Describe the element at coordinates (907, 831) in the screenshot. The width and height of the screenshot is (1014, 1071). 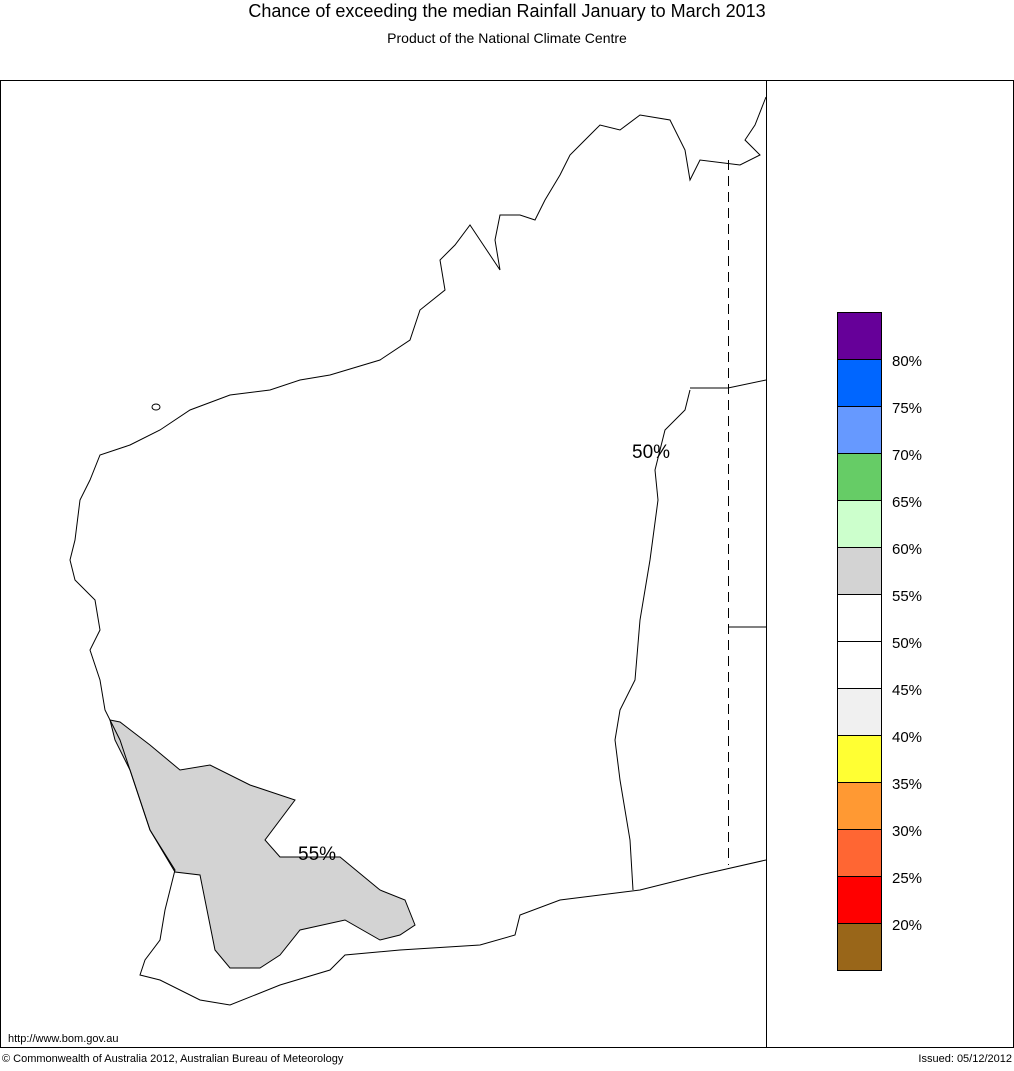
I see `legend-label: 30%` at that location.